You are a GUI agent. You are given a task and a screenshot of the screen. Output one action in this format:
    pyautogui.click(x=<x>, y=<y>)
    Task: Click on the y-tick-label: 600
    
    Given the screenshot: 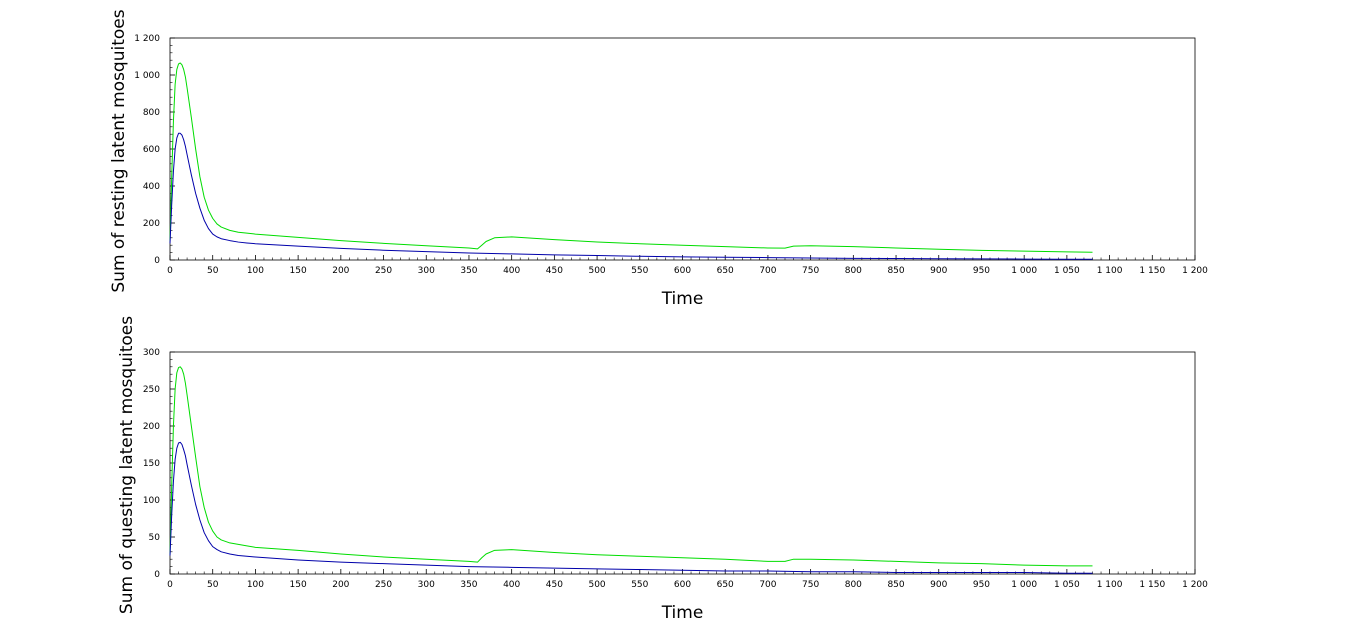 What is the action you would take?
    pyautogui.click(x=151, y=150)
    